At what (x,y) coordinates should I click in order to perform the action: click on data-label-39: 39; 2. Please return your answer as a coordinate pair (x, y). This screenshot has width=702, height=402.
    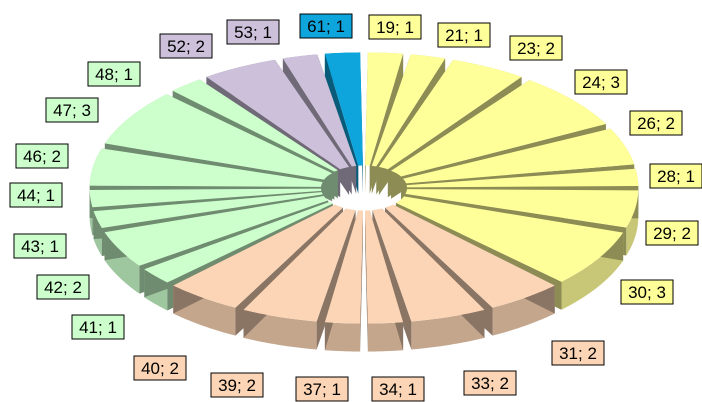
    Looking at the image, I should click on (237, 385).